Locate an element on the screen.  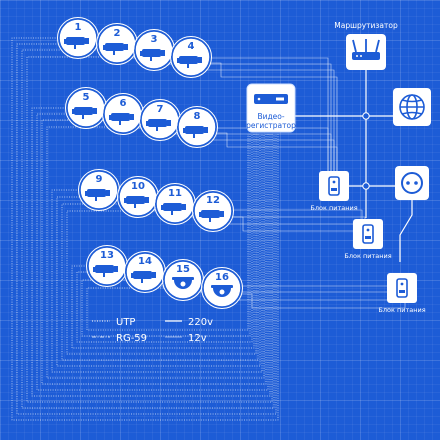
router-outlet-link is located at coordinates (380, 151).